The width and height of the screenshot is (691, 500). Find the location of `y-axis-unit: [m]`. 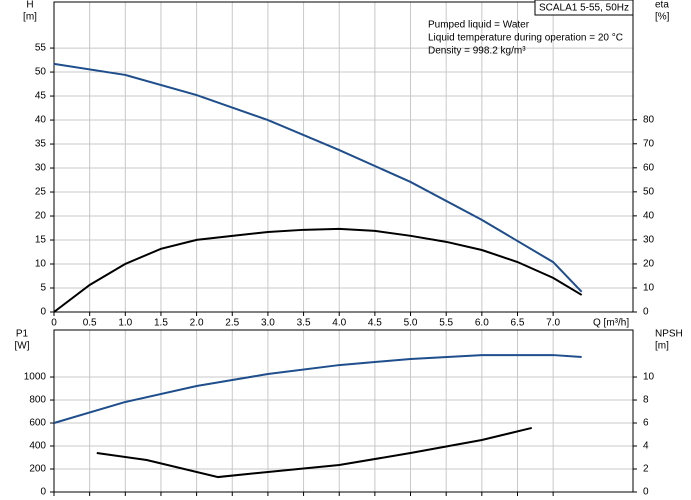

y-axis-unit: [m] is located at coordinates (30, 17).